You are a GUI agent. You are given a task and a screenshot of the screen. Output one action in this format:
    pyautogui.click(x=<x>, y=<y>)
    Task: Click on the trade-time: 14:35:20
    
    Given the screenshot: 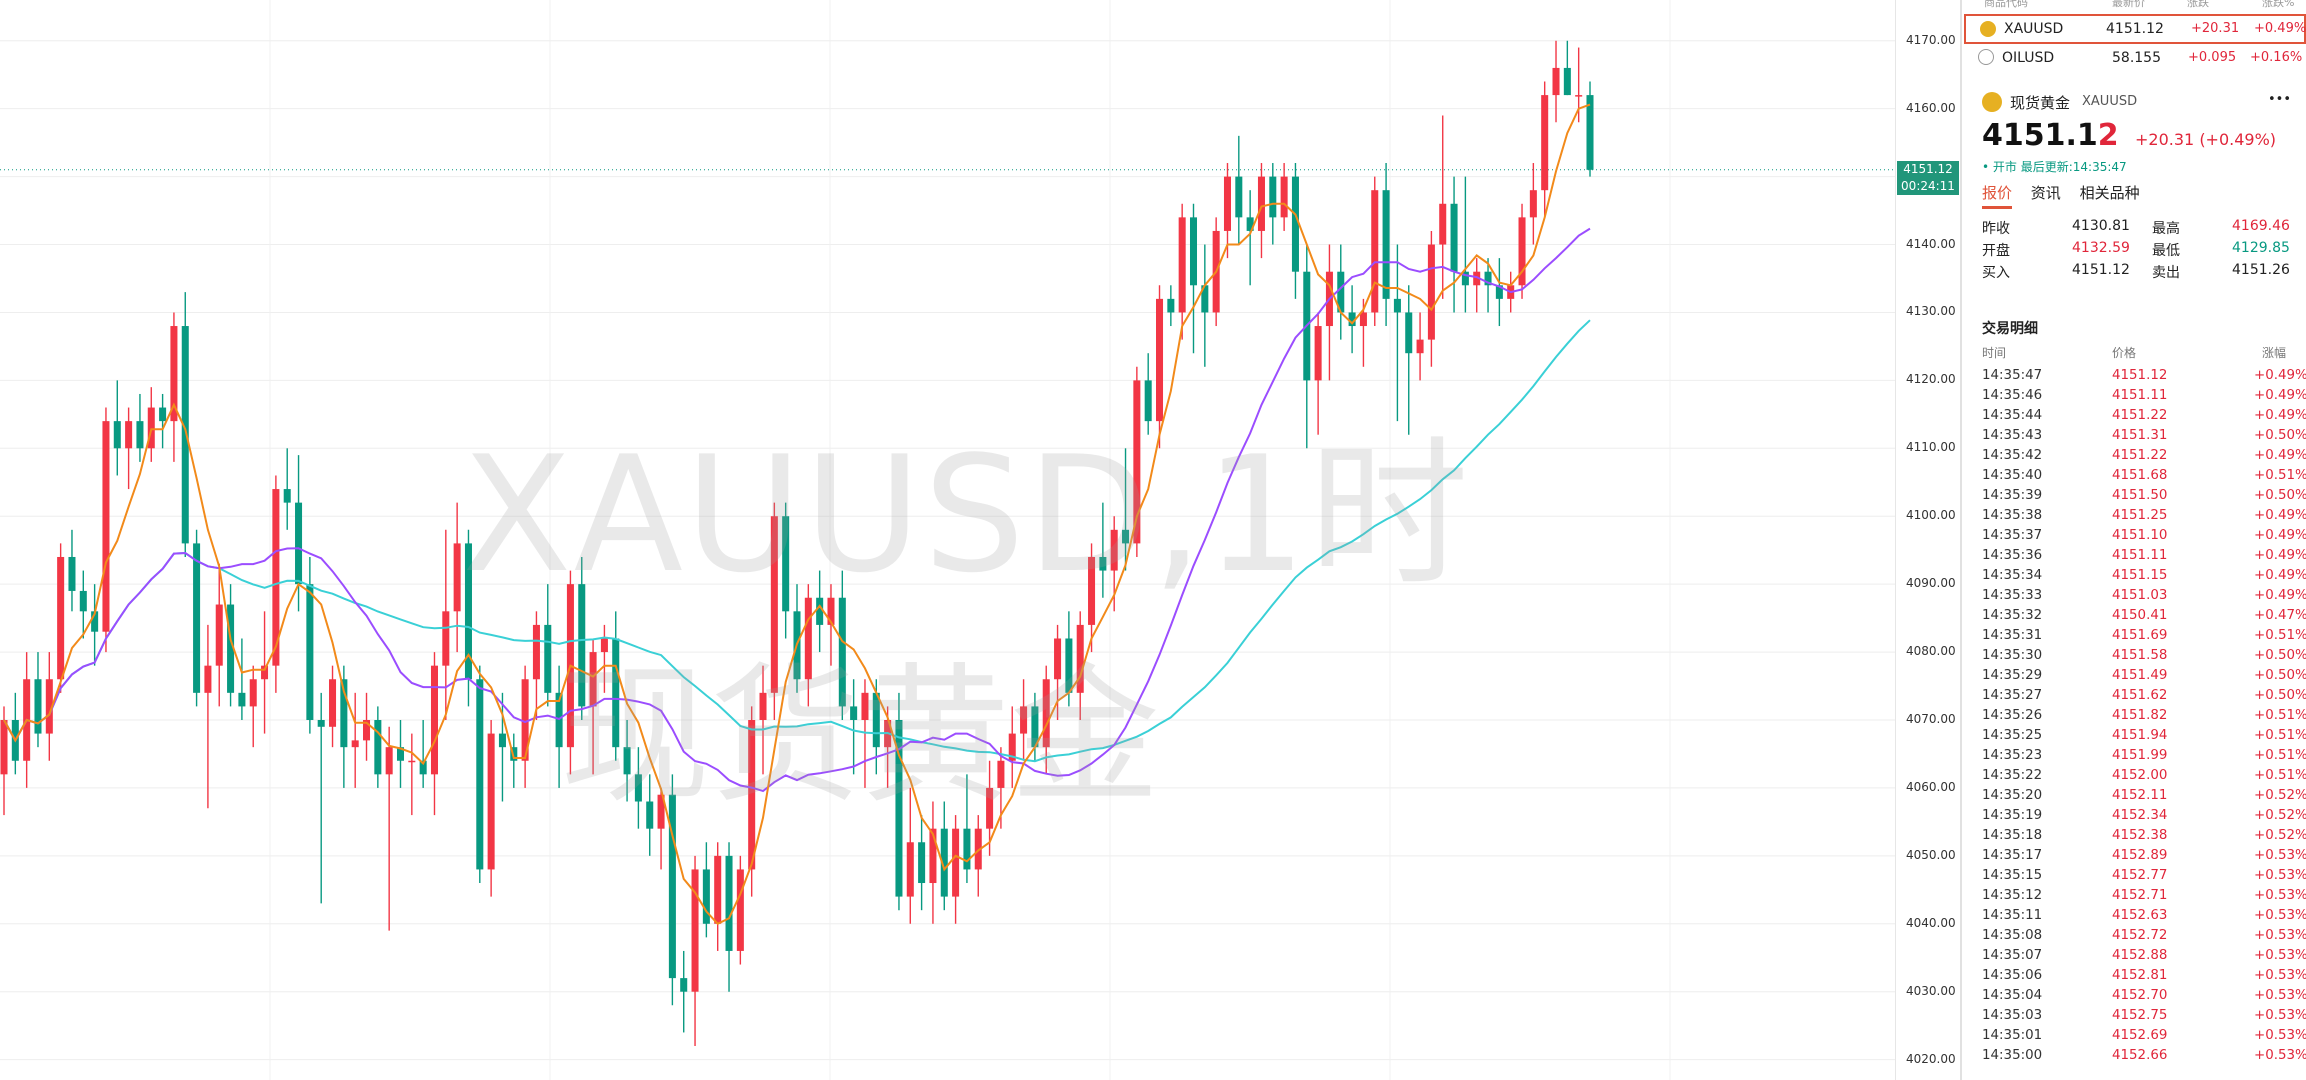 What is the action you would take?
    pyautogui.click(x=2012, y=795)
    